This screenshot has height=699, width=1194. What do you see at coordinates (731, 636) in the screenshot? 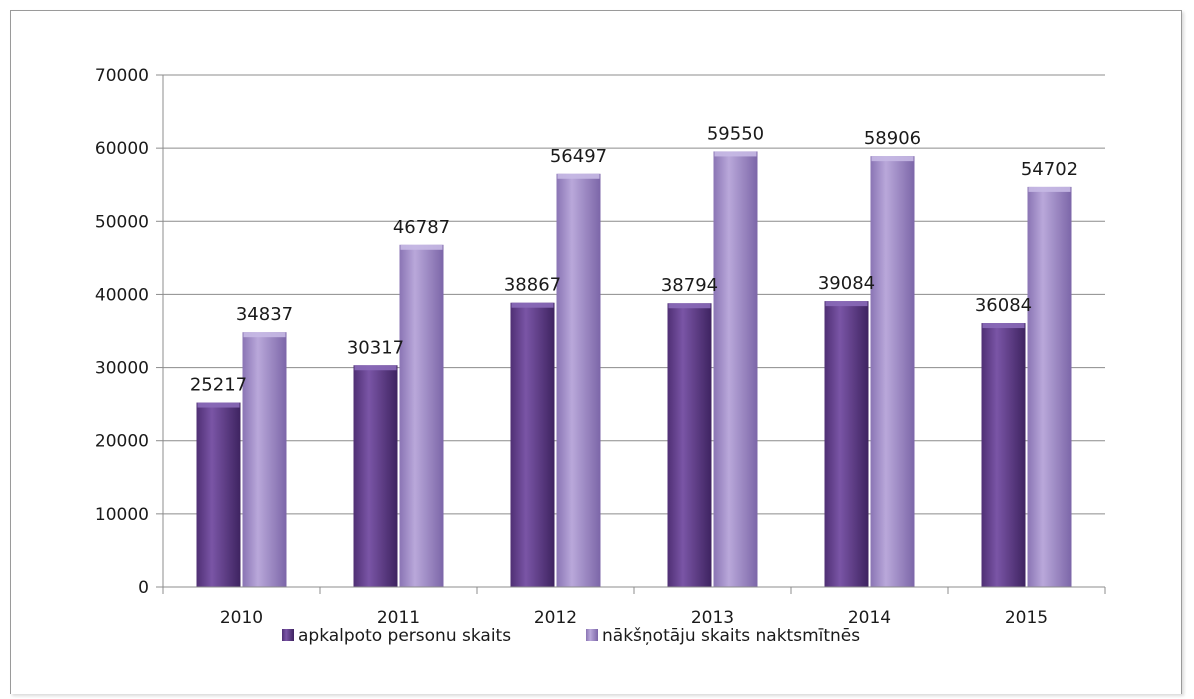
I see `legend-label-series-1: nākšņotāju skaits naktsmītnēs` at bounding box center [731, 636].